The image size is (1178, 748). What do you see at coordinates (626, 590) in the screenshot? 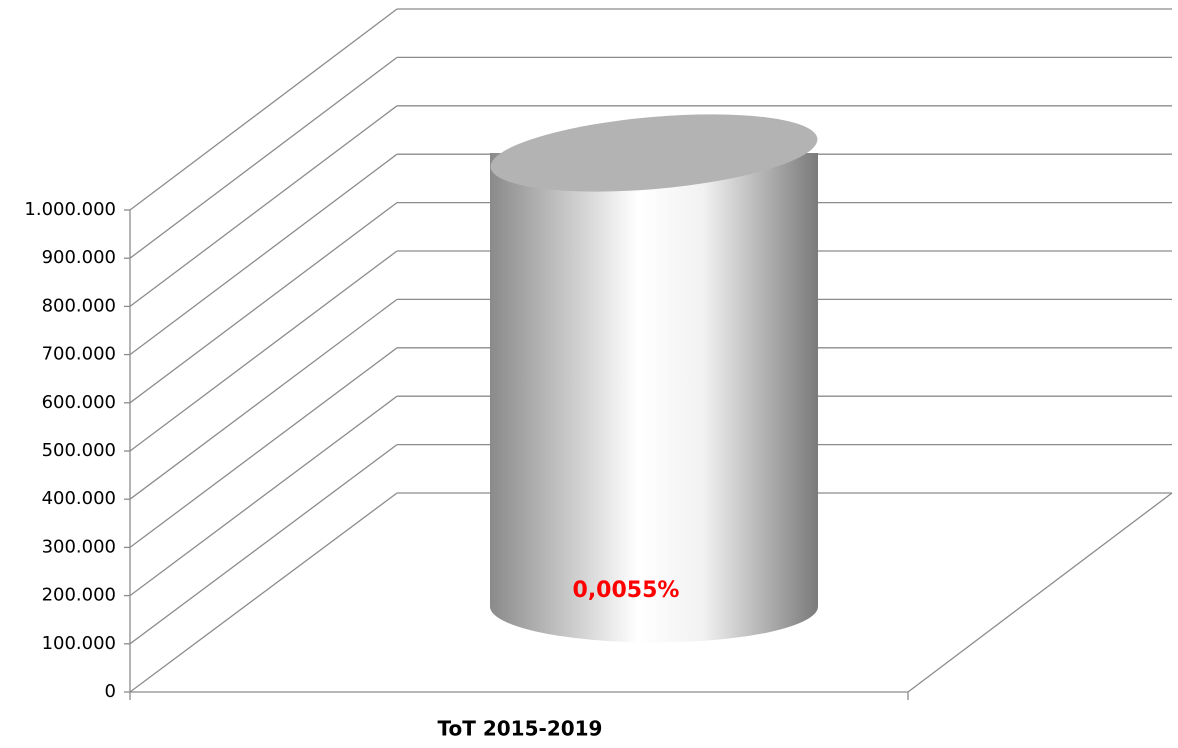
I see `annotation: 0,0055%` at bounding box center [626, 590].